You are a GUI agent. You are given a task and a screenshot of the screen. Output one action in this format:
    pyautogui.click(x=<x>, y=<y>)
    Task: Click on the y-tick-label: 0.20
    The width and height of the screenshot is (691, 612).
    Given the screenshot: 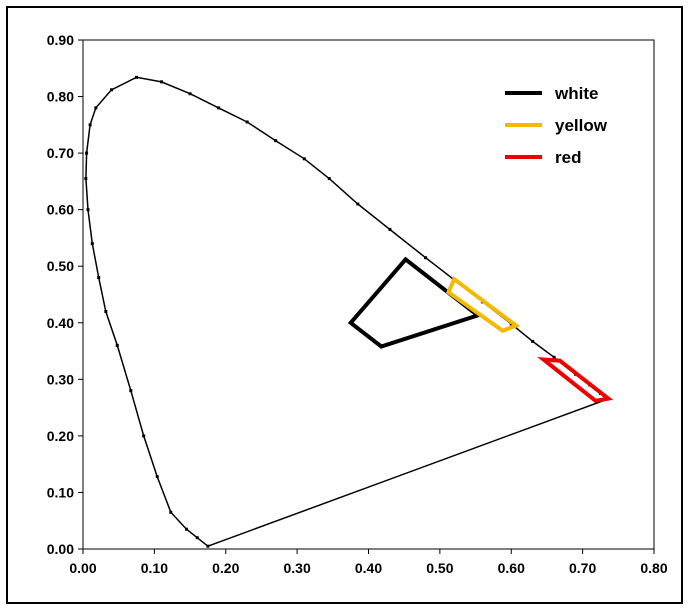 What is the action you would take?
    pyautogui.click(x=60, y=436)
    